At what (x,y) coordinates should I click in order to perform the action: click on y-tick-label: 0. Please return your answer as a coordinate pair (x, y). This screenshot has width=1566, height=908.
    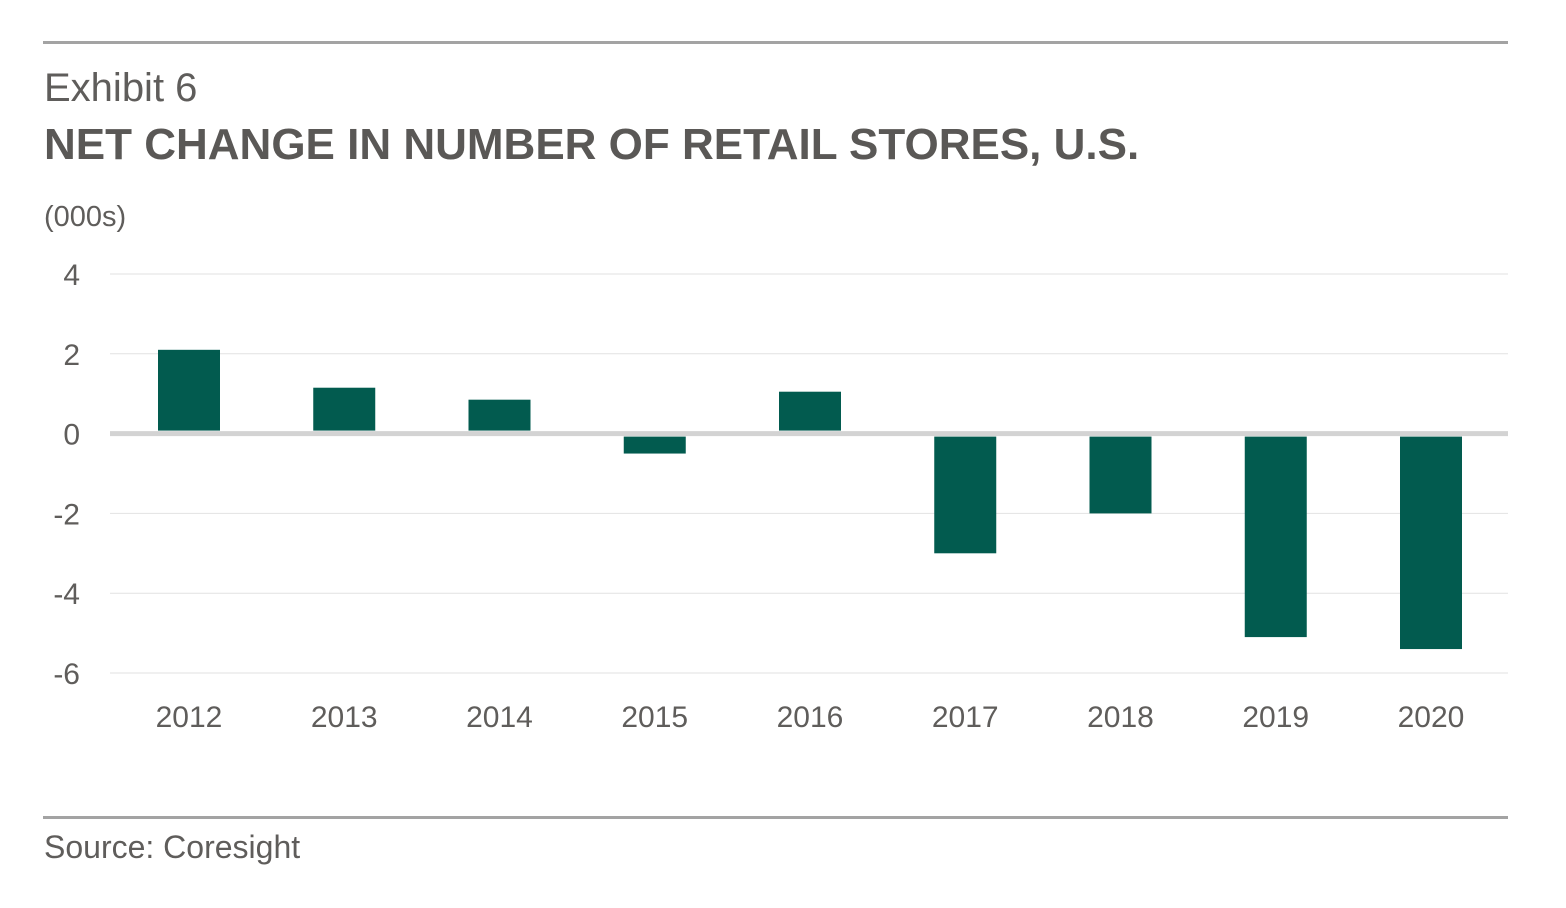
    Looking at the image, I should click on (71, 435).